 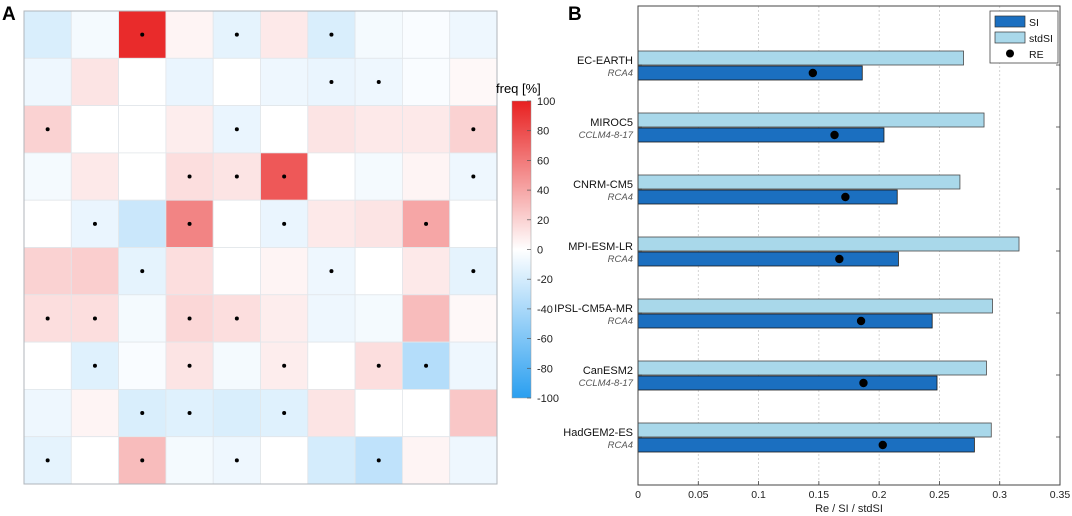 I want to click on x-tick-label: 0.2, so click(x=879, y=495).